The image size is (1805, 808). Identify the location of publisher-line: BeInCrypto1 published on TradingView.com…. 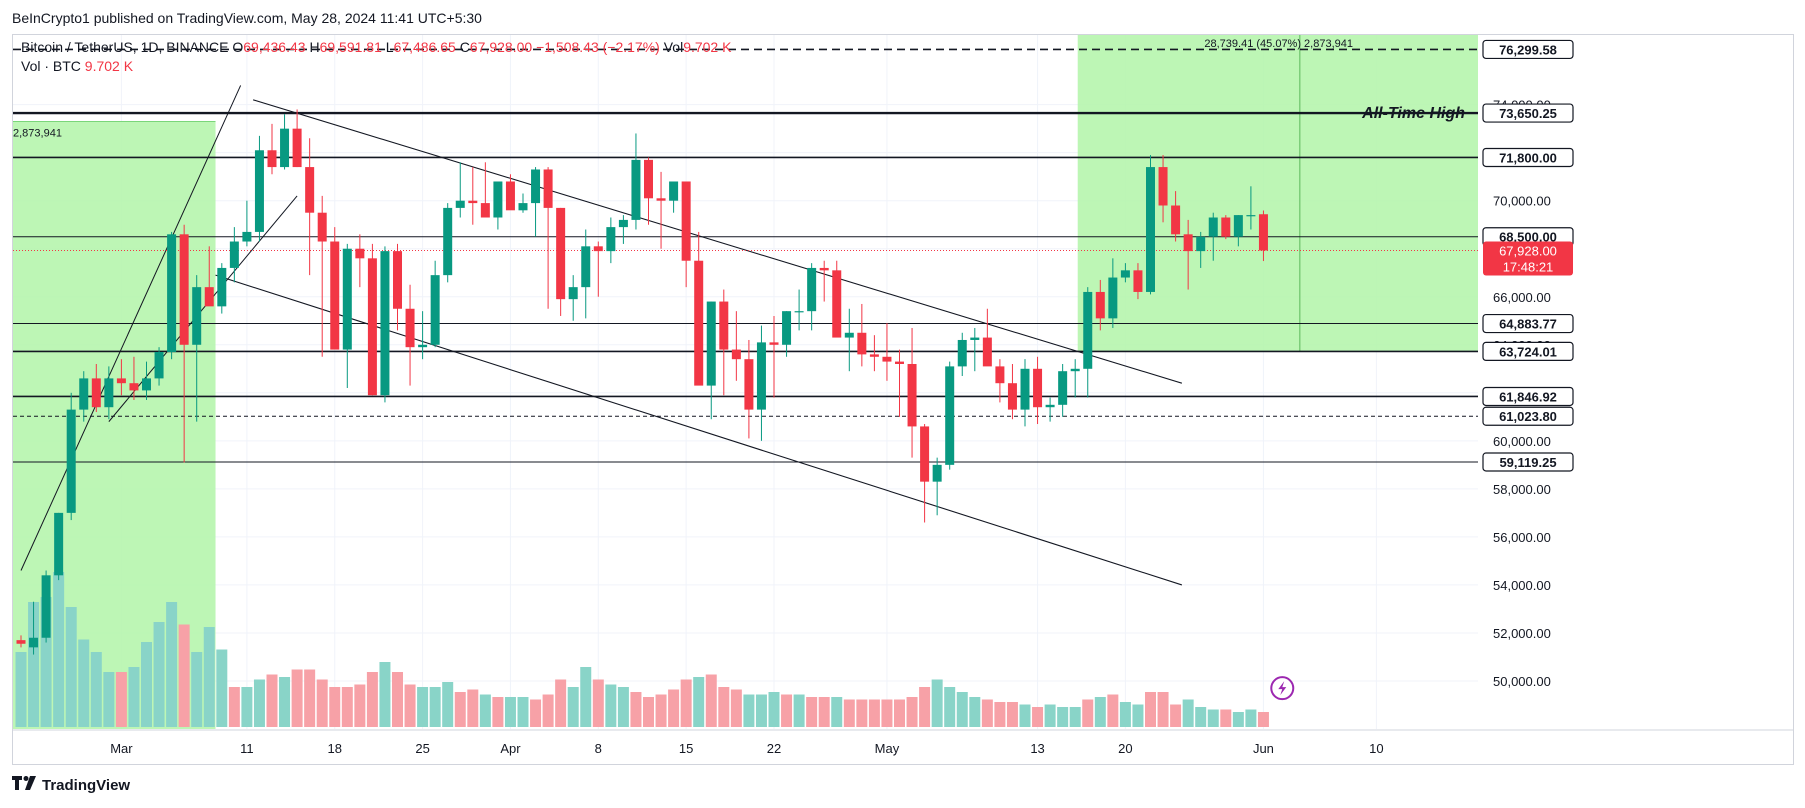
(247, 18).